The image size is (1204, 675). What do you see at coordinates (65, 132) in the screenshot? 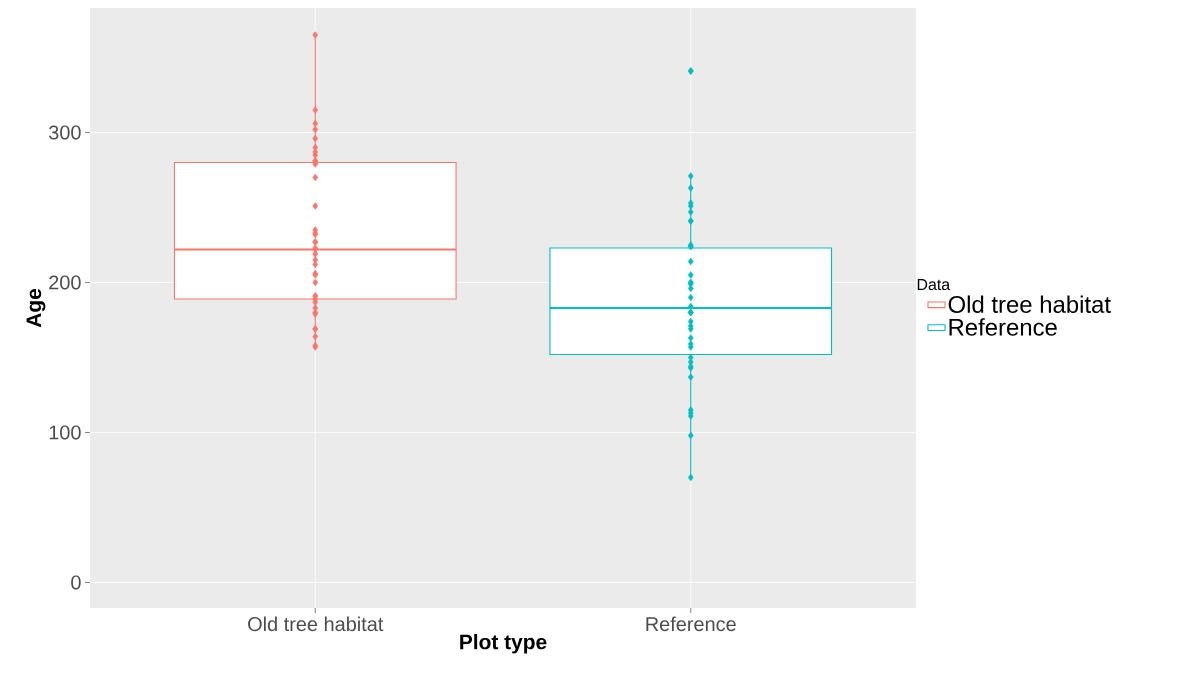
I see `y-tick-label: 300` at bounding box center [65, 132].